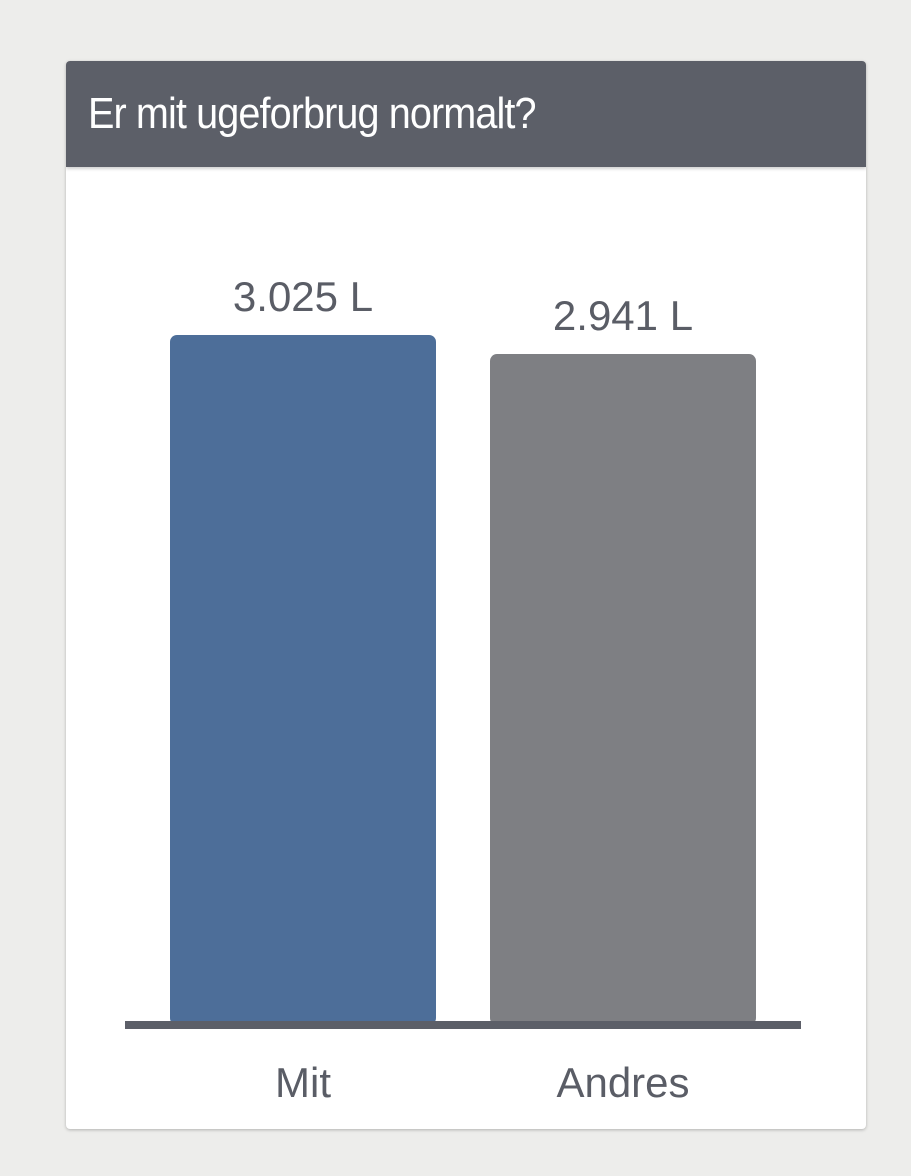 The width and height of the screenshot is (911, 1176). What do you see at coordinates (312, 113) in the screenshot?
I see `card-title: Er mit ugeforbrug normalt?` at bounding box center [312, 113].